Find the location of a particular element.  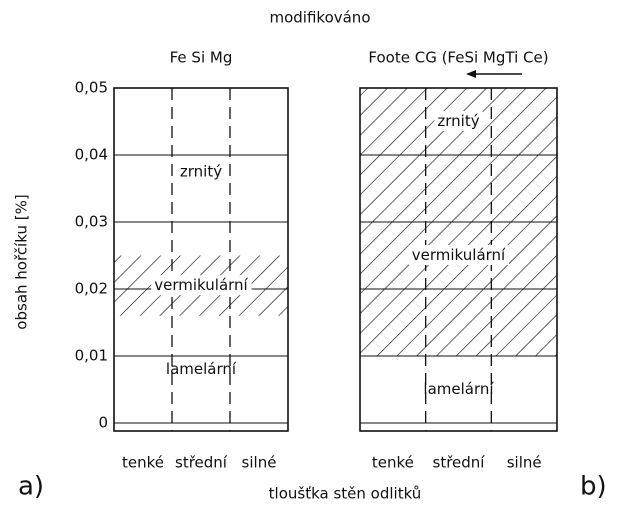

chart-title: modifikováno is located at coordinates (319, 18).